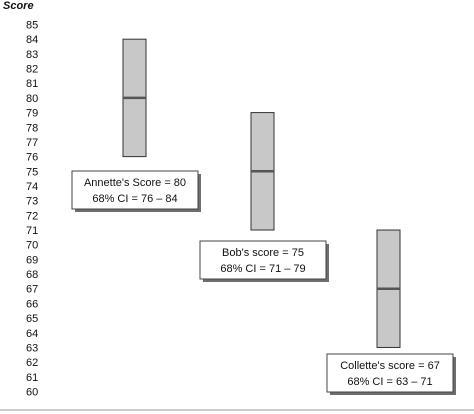  I want to click on y-tick-label: 67, so click(32, 290).